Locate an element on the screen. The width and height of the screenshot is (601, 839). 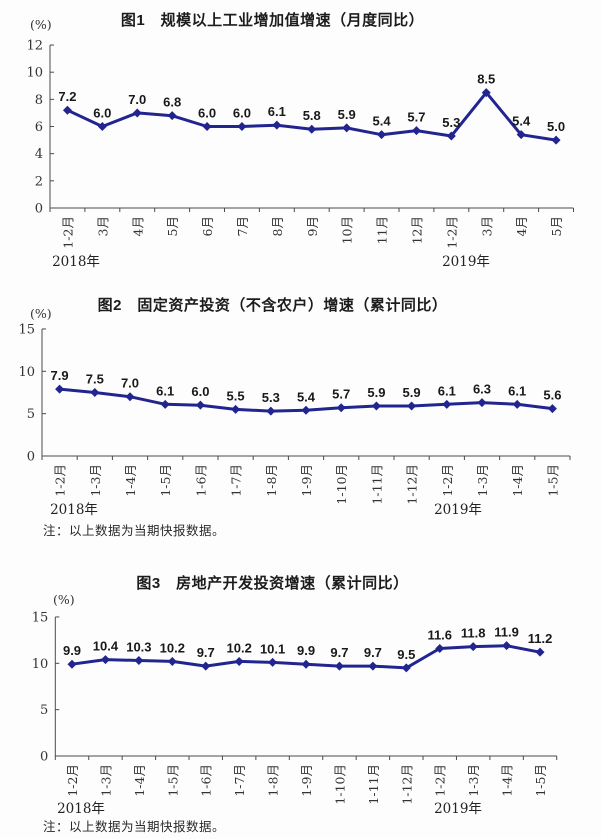
data-point-value-label: 11.8 is located at coordinates (473, 633).